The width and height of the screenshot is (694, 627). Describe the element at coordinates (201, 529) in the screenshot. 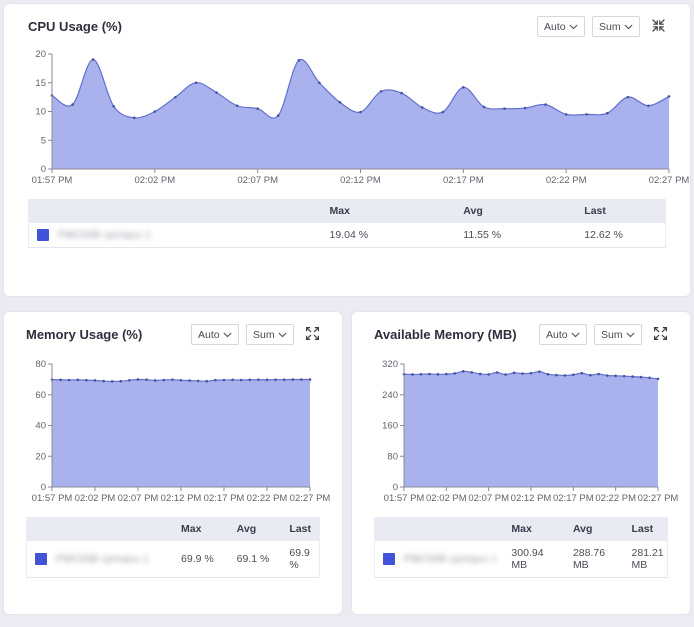

I see `col-header-max: Max` at that location.